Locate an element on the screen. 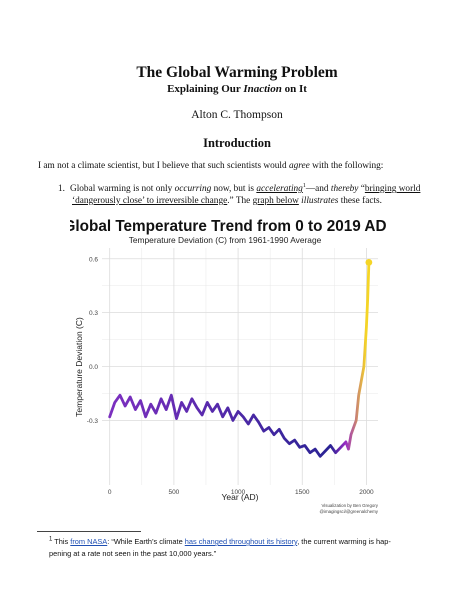  footnote-text: , the current warming is hap- is located at coordinates (344, 541).